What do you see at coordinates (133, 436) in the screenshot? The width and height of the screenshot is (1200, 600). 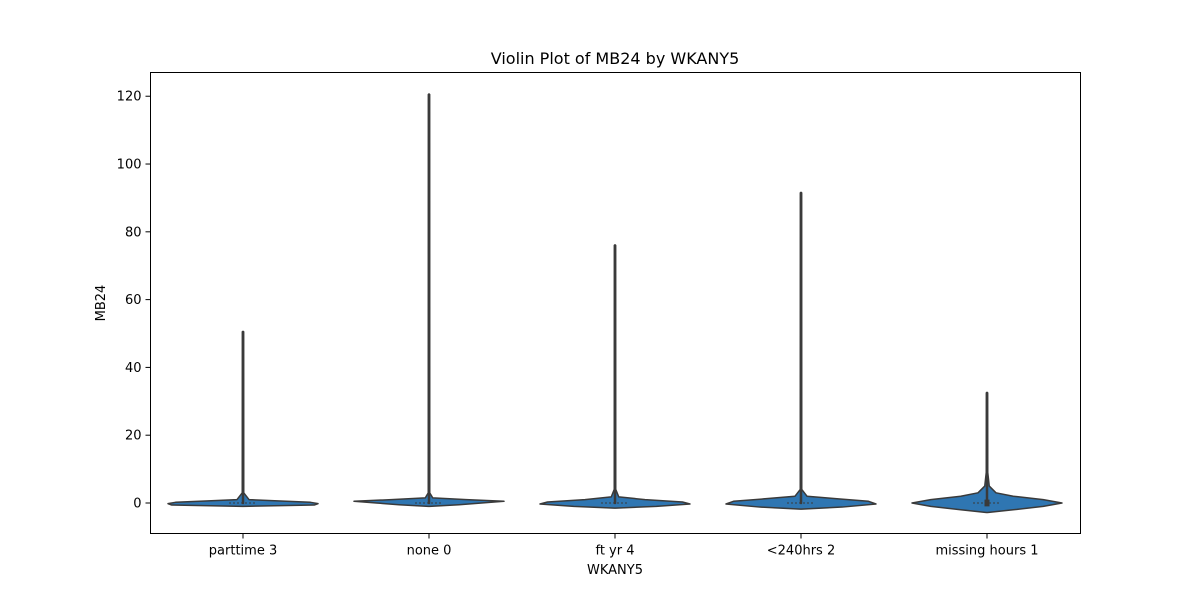 I see `y-tick-label: 20` at bounding box center [133, 436].